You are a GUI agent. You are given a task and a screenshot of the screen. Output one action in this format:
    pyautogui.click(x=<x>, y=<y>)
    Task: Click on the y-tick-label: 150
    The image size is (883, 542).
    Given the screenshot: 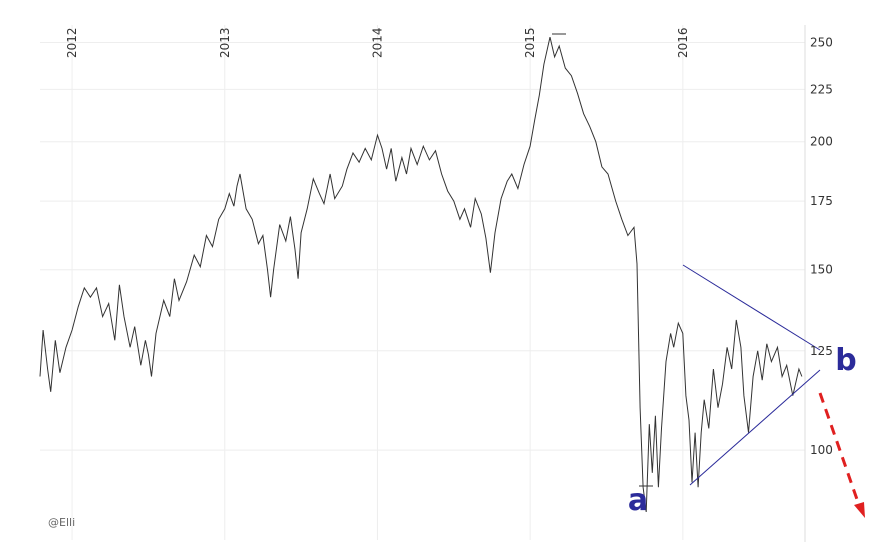 What is the action you would take?
    pyautogui.click(x=821, y=270)
    